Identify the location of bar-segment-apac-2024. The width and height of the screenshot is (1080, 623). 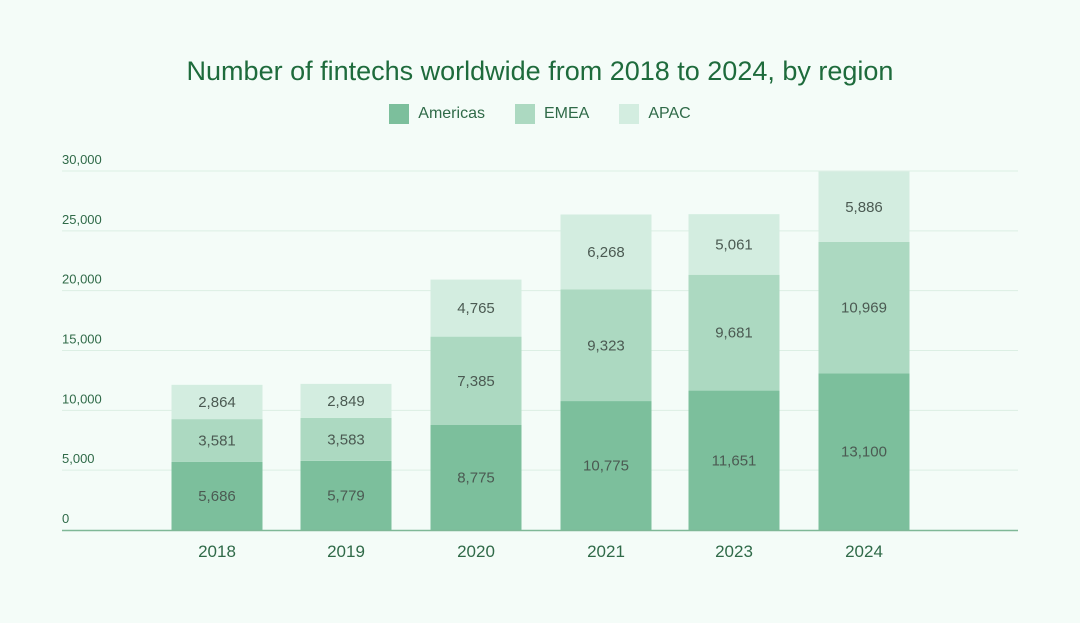
(864, 206).